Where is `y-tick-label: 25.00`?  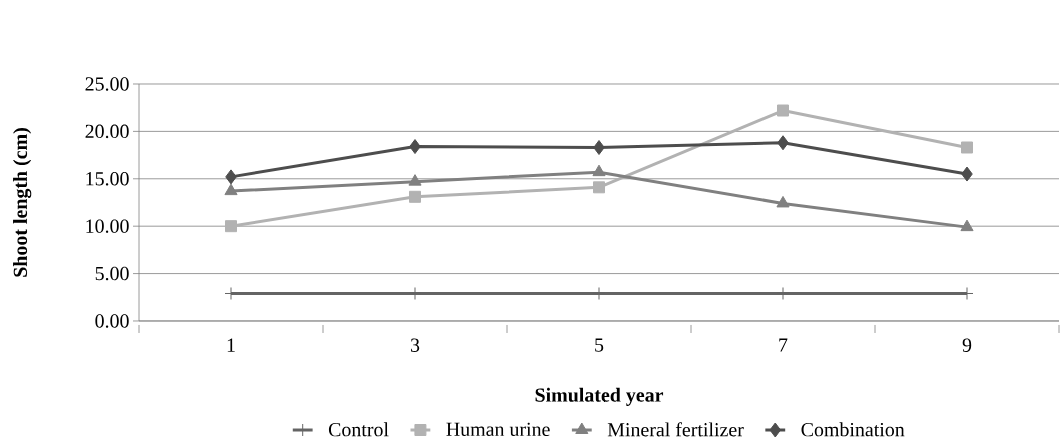 y-tick-label: 25.00 is located at coordinates (107, 84).